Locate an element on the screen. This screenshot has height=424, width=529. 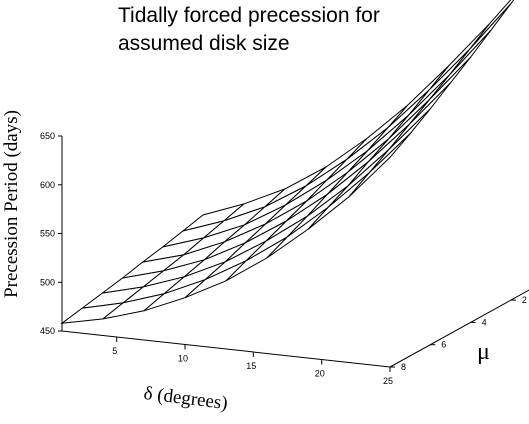
z-tick-label: 600 is located at coordinates (47, 185).